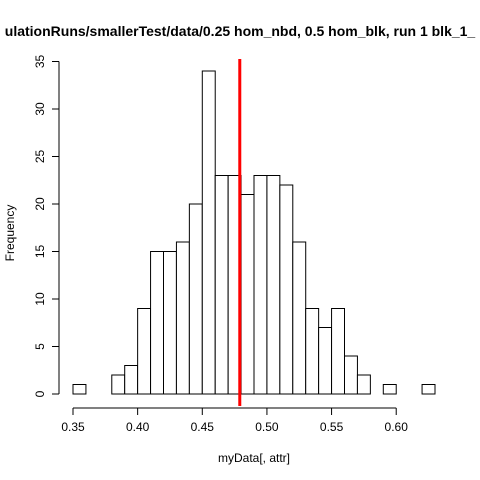 The height and width of the screenshot is (480, 480). I want to click on x-tick-label: 0.40, so click(138, 427).